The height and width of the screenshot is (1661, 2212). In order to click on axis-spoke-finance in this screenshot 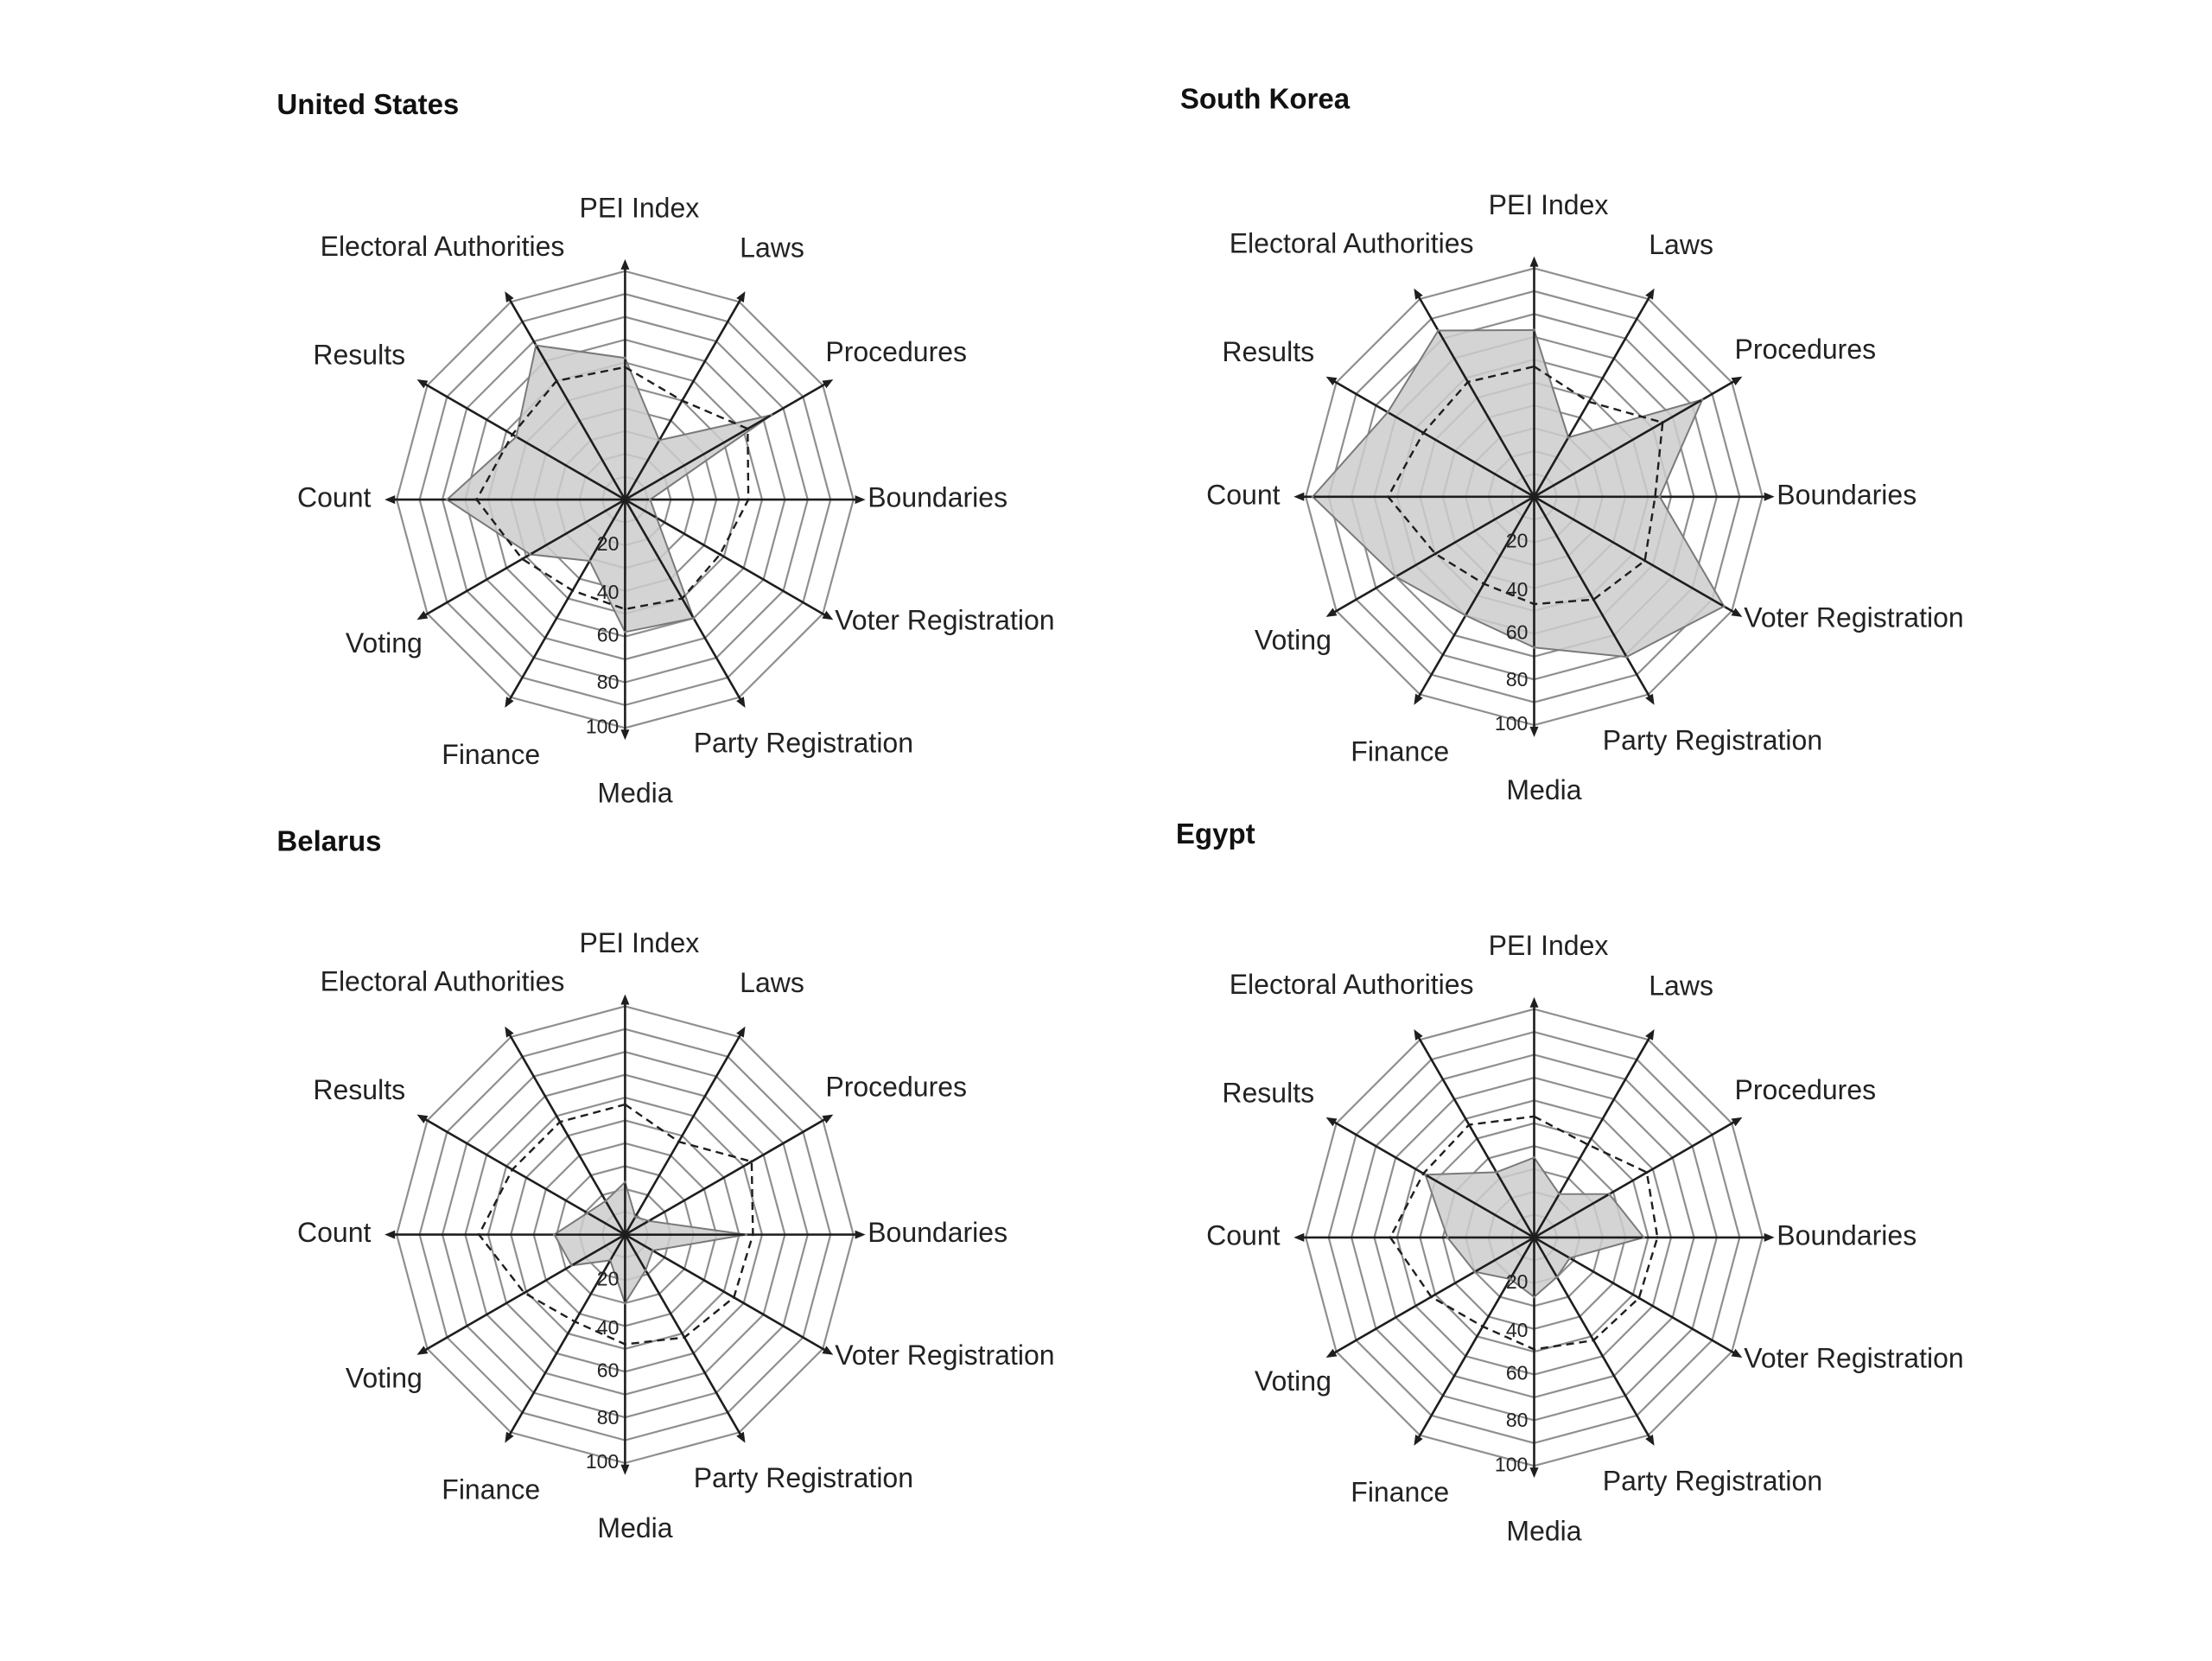, I will do `click(1475, 599)`.